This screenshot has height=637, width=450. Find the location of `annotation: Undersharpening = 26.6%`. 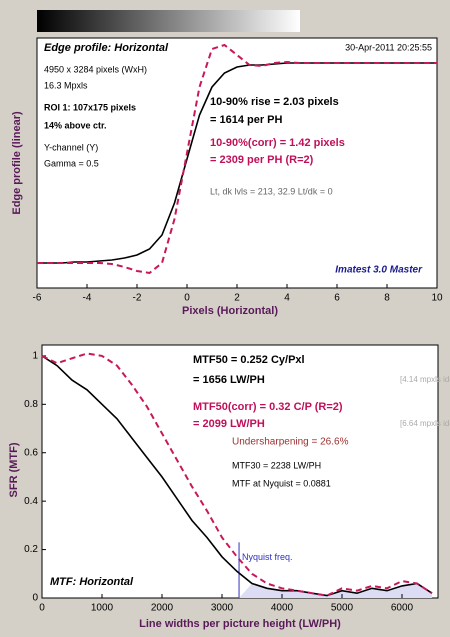

annotation: Undersharpening = 26.6% is located at coordinates (290, 442).